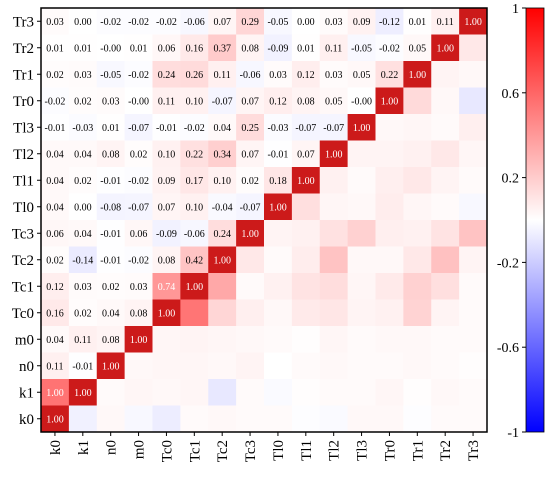 This screenshot has width=550, height=478. What do you see at coordinates (83, 339) in the screenshot?
I see `heatmap-cell-m0-k1` at bounding box center [83, 339].